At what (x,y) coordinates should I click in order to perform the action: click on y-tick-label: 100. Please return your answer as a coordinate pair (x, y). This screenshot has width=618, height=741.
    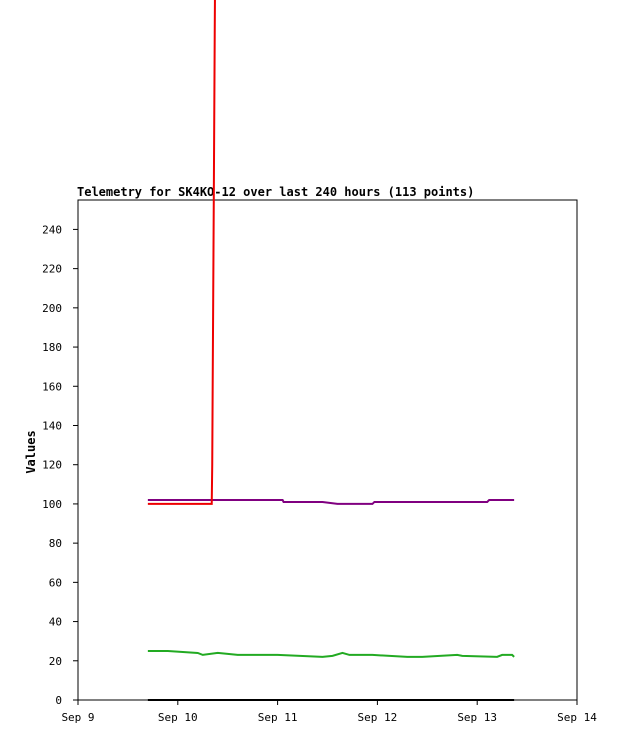
    Looking at the image, I should click on (52, 504).